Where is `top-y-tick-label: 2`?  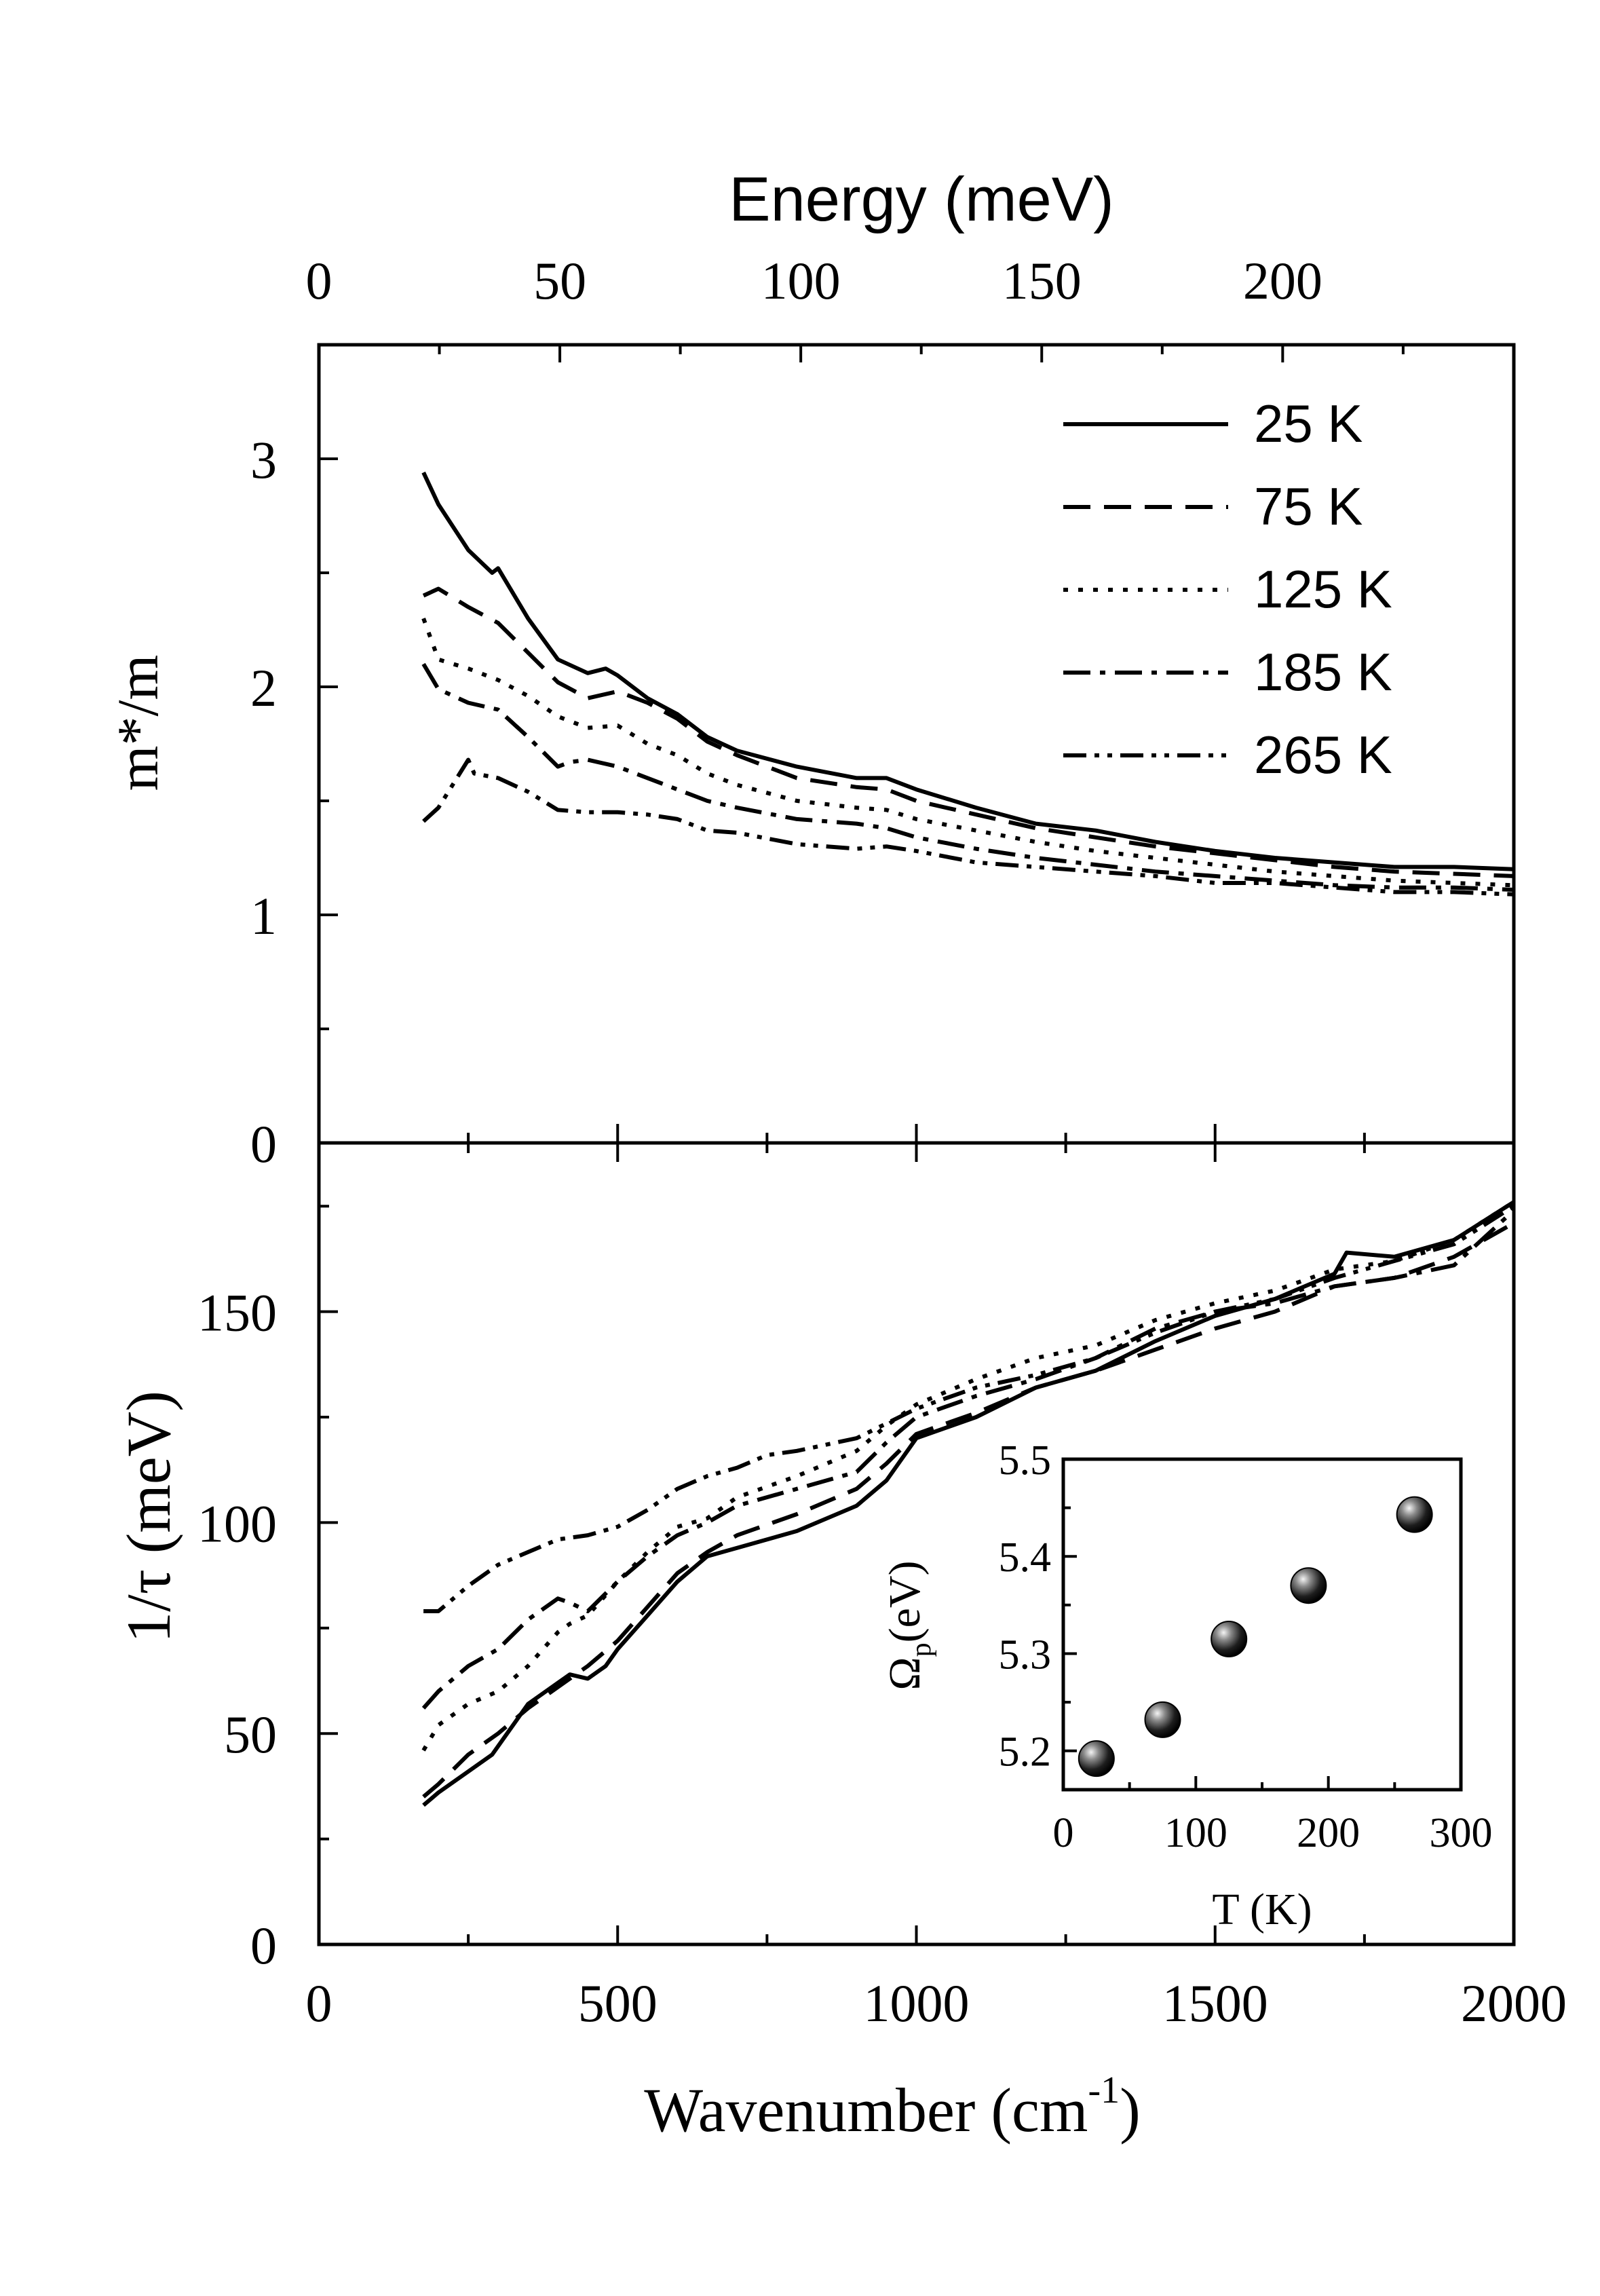
top-y-tick-label: 2 is located at coordinates (263, 687).